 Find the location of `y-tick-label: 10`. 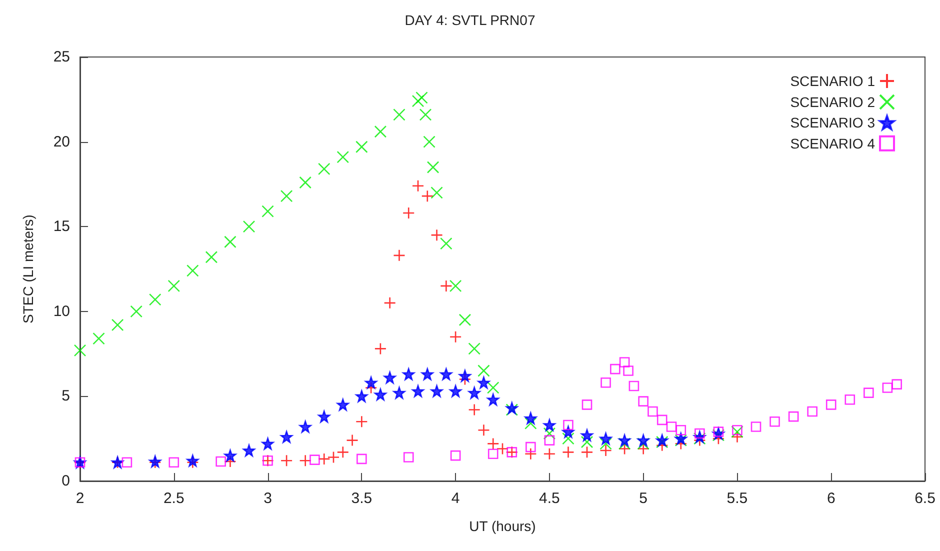

y-tick-label: 10 is located at coordinates (61, 311).